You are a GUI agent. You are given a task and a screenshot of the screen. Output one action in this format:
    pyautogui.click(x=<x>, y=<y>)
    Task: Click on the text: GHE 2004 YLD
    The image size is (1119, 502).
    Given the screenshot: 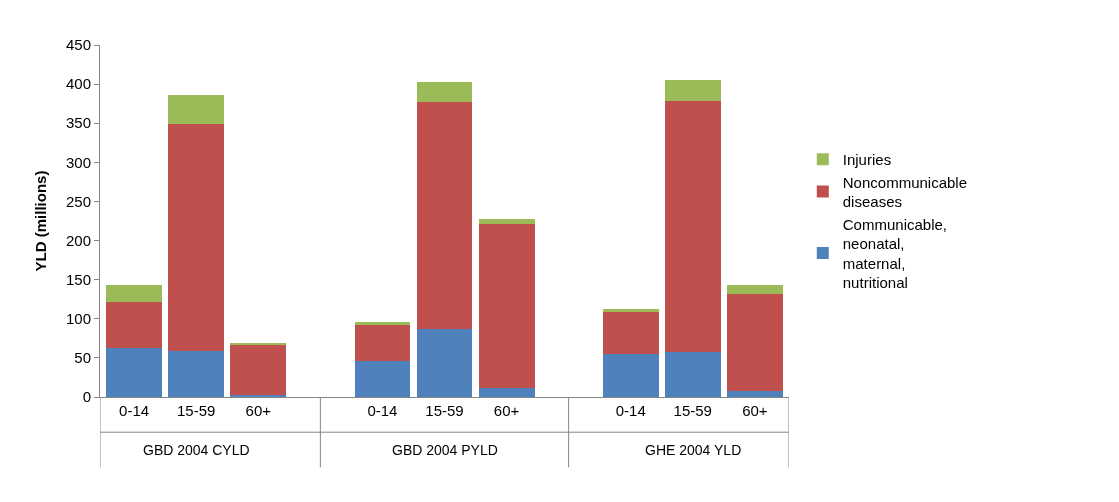 What is the action you would take?
    pyautogui.click(x=693, y=450)
    